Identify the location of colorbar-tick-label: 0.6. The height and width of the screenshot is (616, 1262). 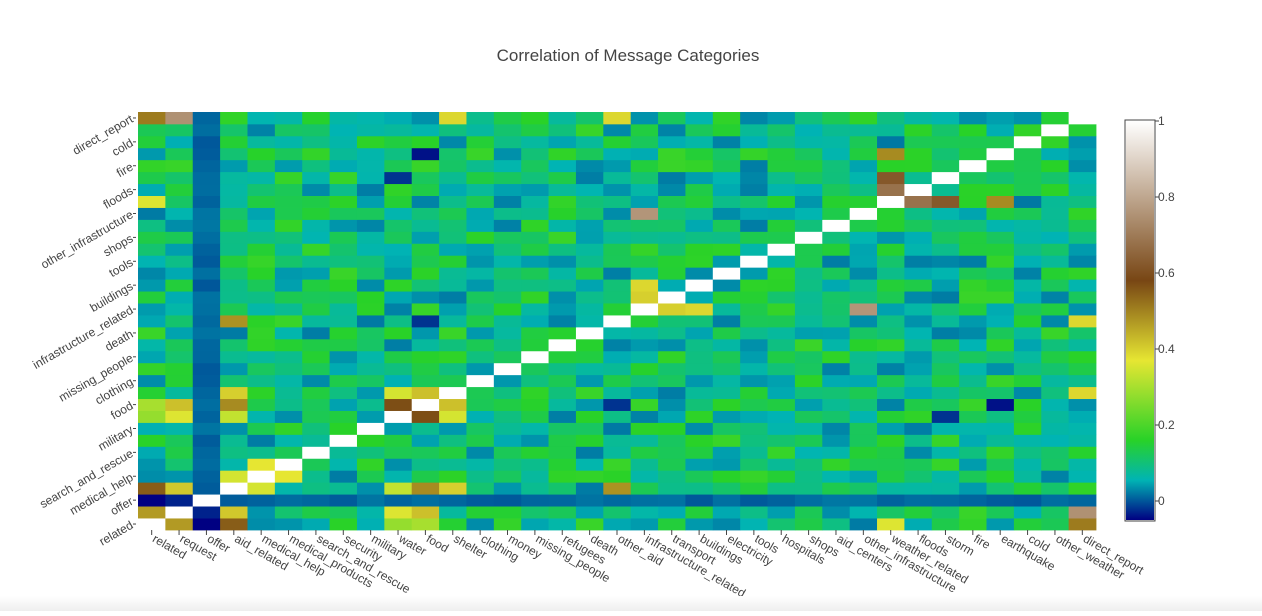
(1166, 273).